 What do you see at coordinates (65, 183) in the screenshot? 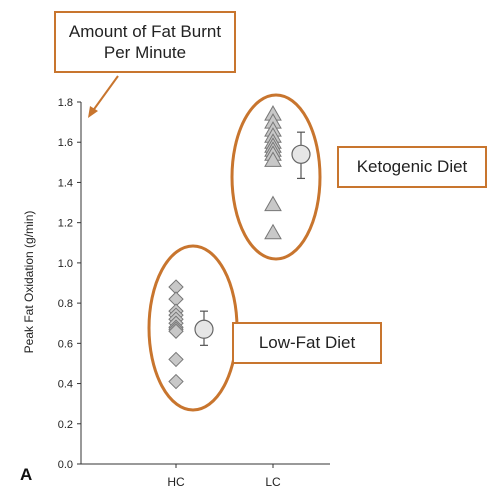
I see `y-tick-label: 1.4` at bounding box center [65, 183].